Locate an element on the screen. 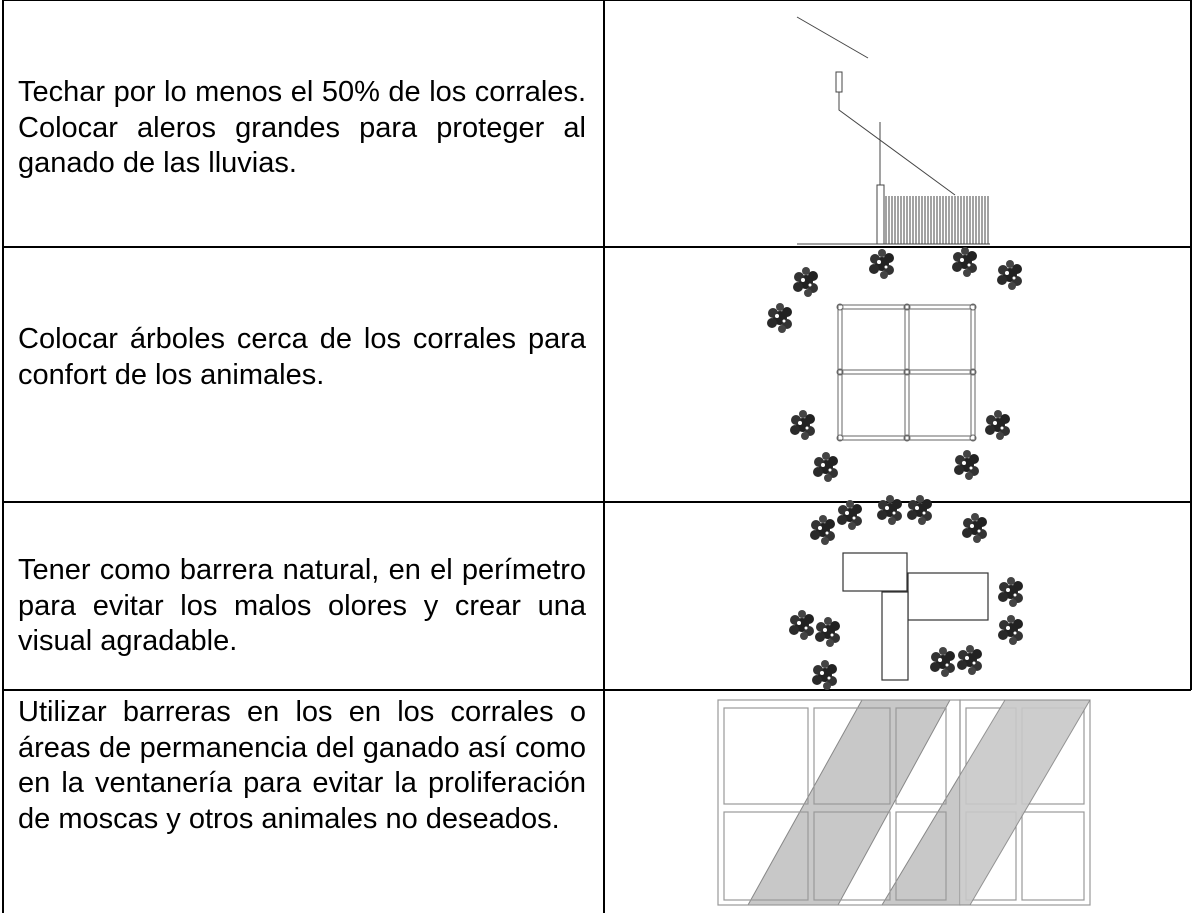 The height and width of the screenshot is (913, 1196). building-plan is located at coordinates (915, 616).